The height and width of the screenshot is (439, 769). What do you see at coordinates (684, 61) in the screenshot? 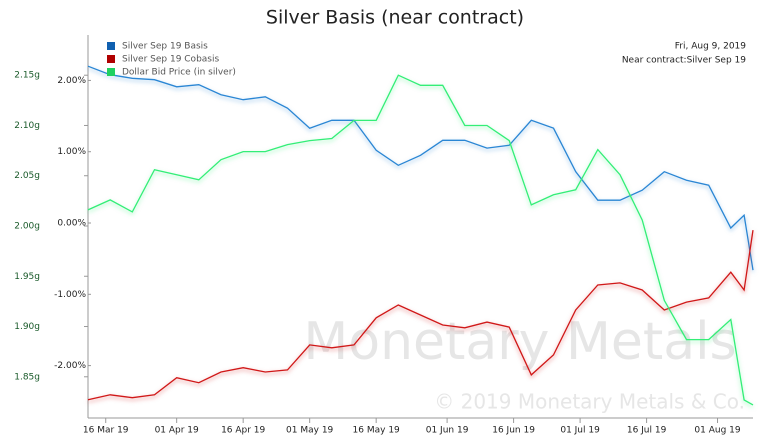
I see `contract-text: Near contract:Silver Sep 19` at bounding box center [684, 61].